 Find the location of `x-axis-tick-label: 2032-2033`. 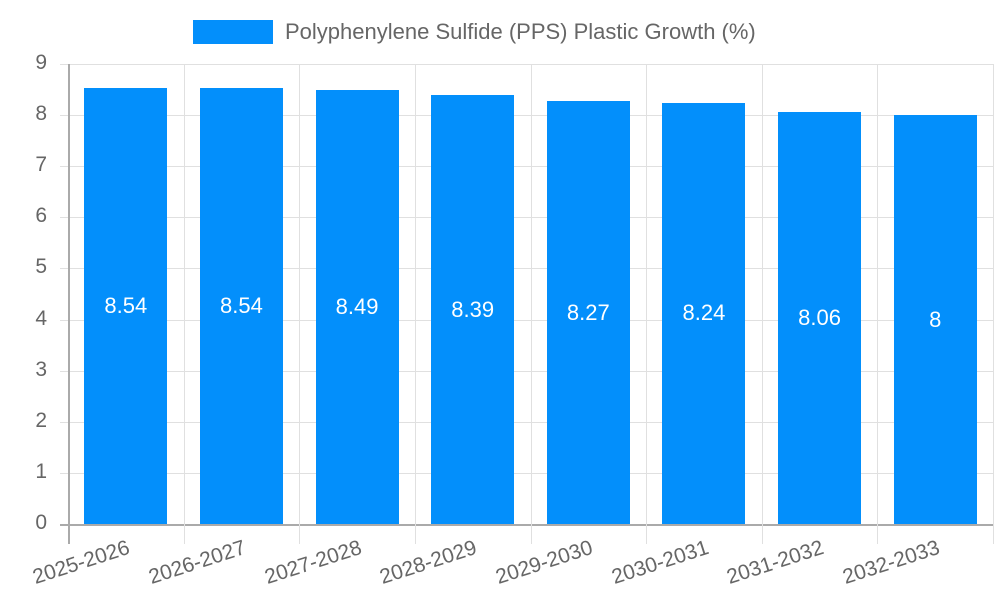

x-axis-tick-label: 2032-2033 is located at coordinates (891, 562).